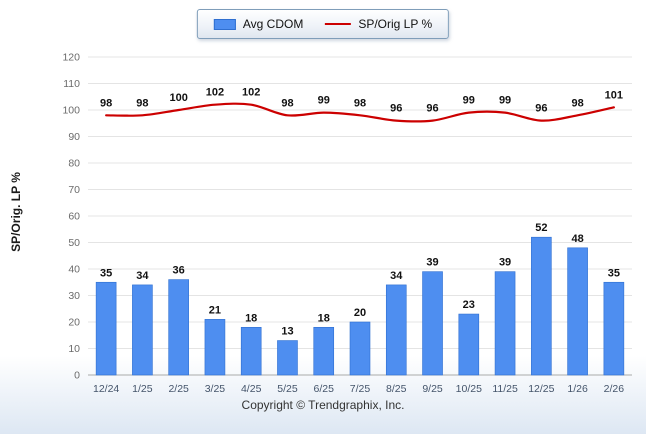 The height and width of the screenshot is (434, 646). What do you see at coordinates (469, 389) in the screenshot?
I see `x-tick-label: 10/25` at bounding box center [469, 389].